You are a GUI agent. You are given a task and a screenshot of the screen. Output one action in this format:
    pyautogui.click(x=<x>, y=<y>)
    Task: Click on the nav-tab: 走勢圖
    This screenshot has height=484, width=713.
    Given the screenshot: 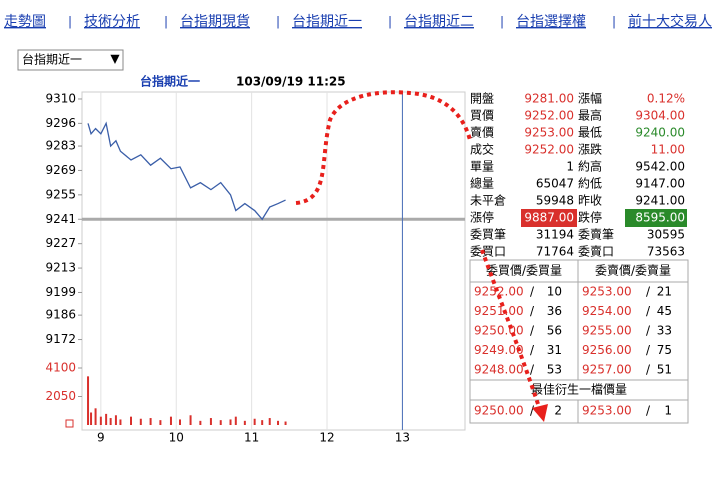 What is the action you would take?
    pyautogui.click(x=25, y=22)
    